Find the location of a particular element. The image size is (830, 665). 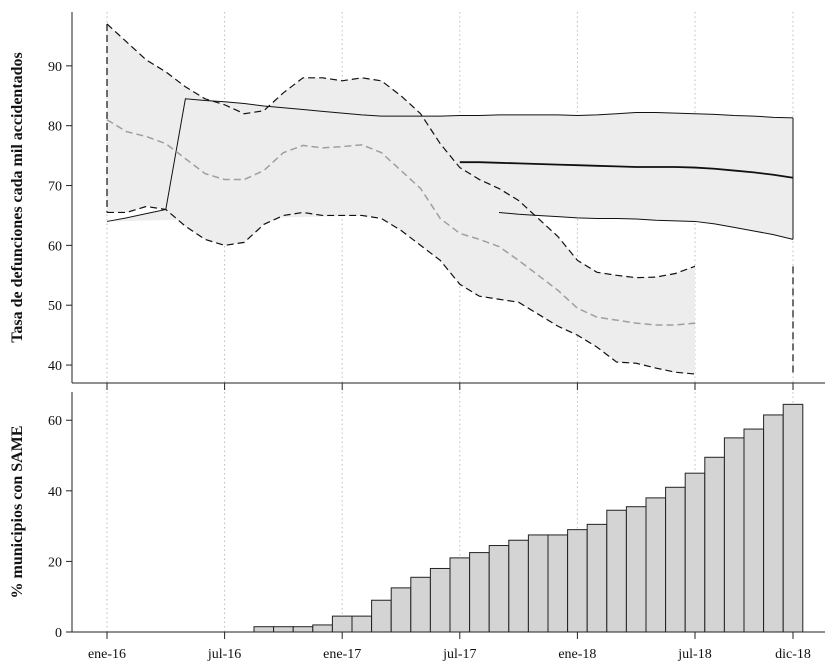

bottom-x-tick-label-3: jul-17 is located at coordinates (459, 654).